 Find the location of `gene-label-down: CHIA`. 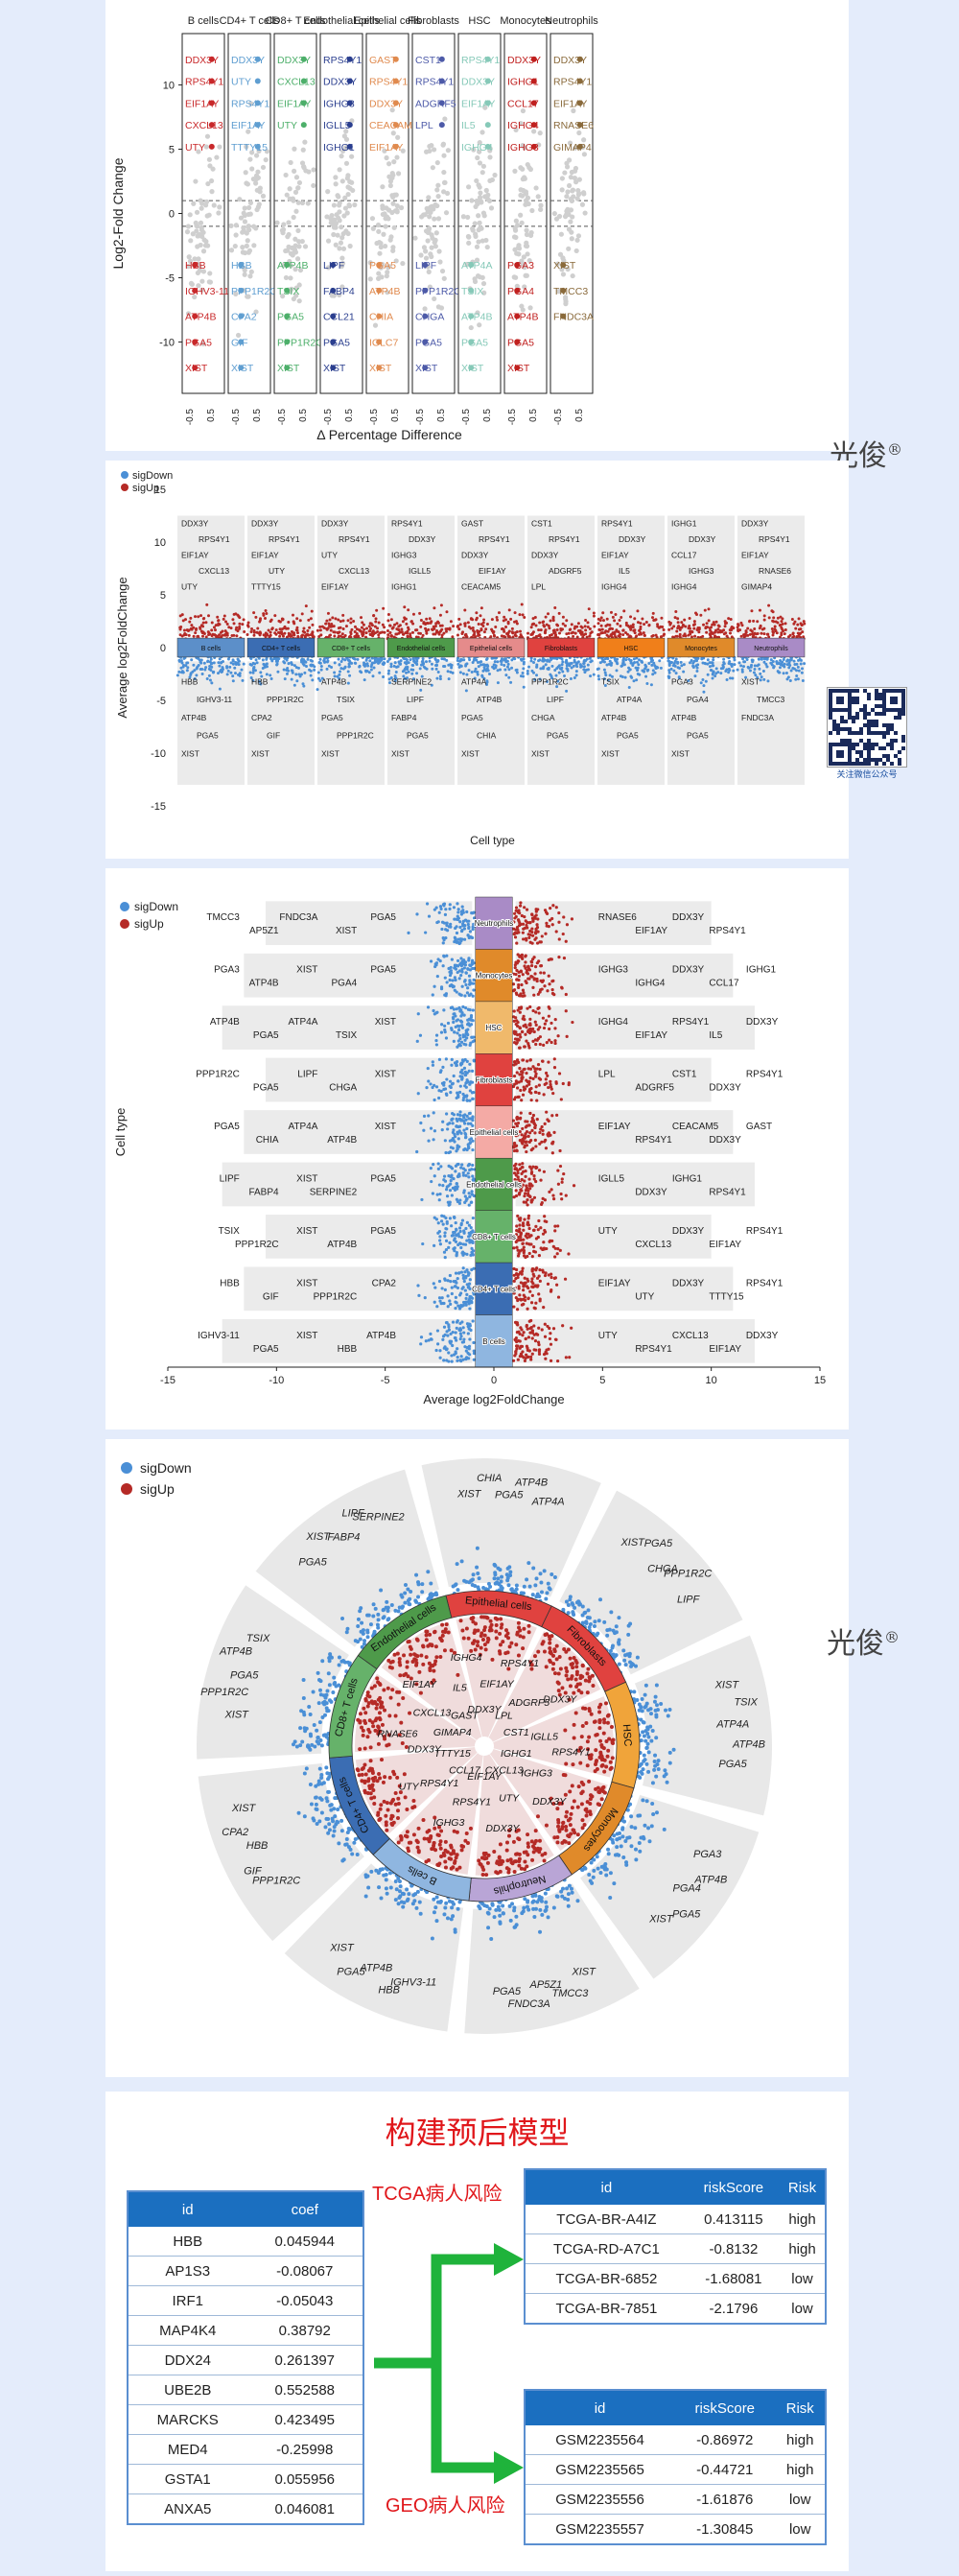

gene-label-down: CHIA is located at coordinates (381, 318).